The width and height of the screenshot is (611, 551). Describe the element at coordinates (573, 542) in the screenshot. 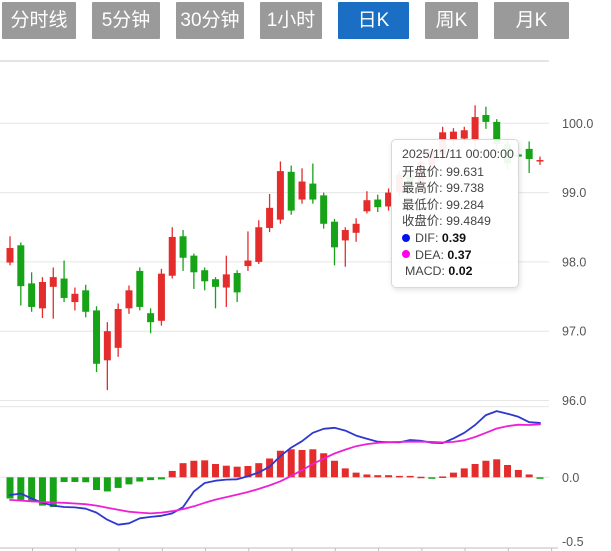

I see `macd-axis-label: -0.5` at that location.